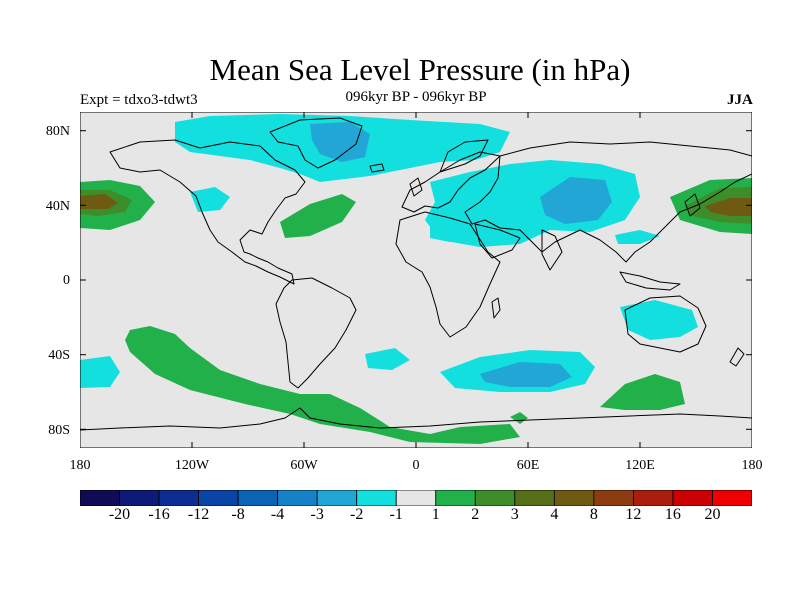 The image size is (800, 600). I want to click on map-subtitle: 096kyr BP - 096kyr BP, so click(416, 97).